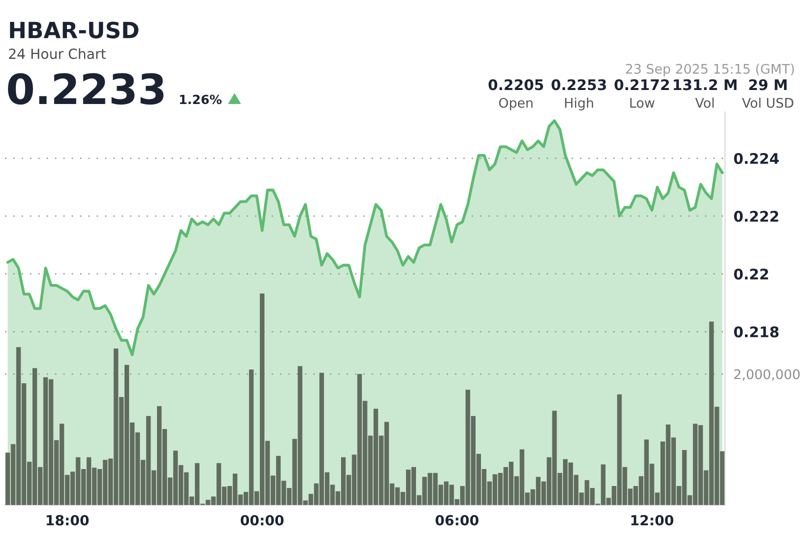  Describe the element at coordinates (767, 375) in the screenshot. I see `y2-tick-label: 2,000,000` at that location.